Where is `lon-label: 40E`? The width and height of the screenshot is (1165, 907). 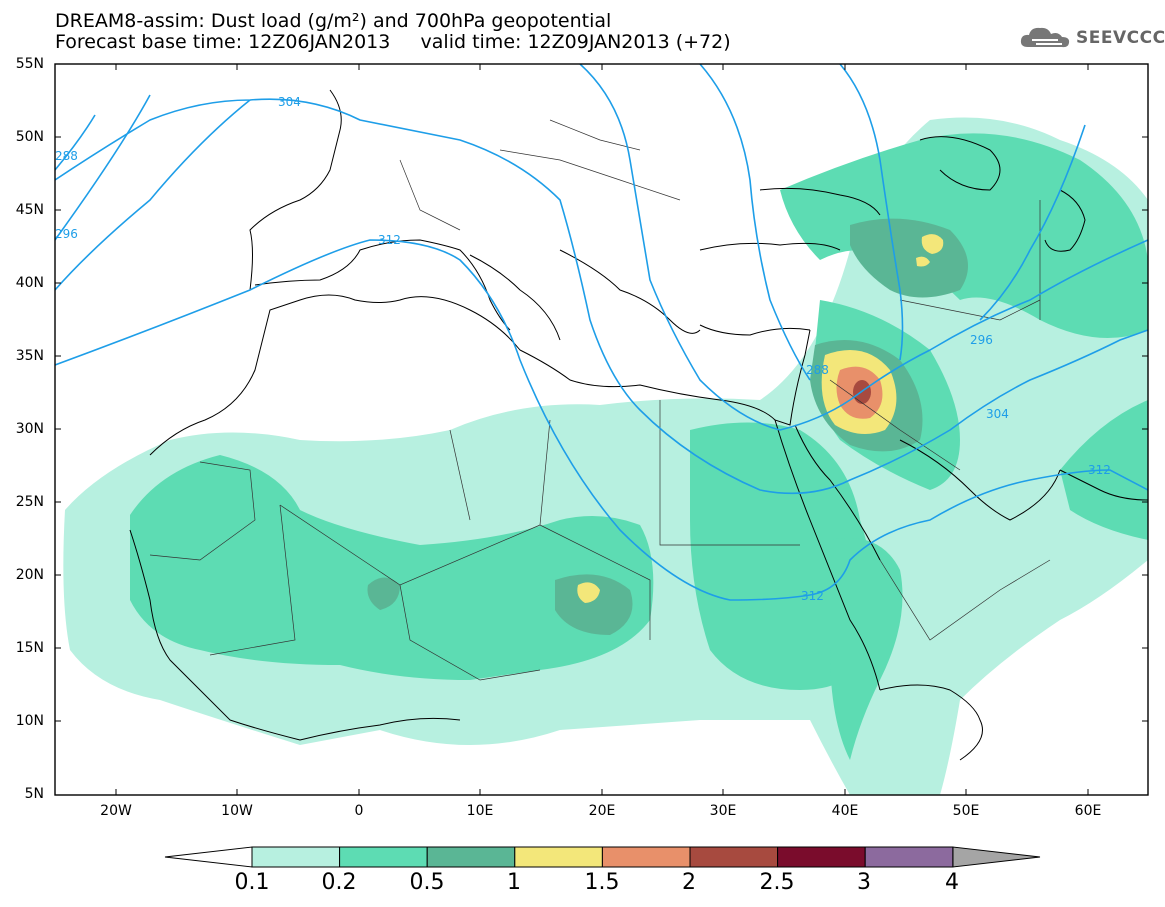 lon-label: 40E is located at coordinates (845, 811).